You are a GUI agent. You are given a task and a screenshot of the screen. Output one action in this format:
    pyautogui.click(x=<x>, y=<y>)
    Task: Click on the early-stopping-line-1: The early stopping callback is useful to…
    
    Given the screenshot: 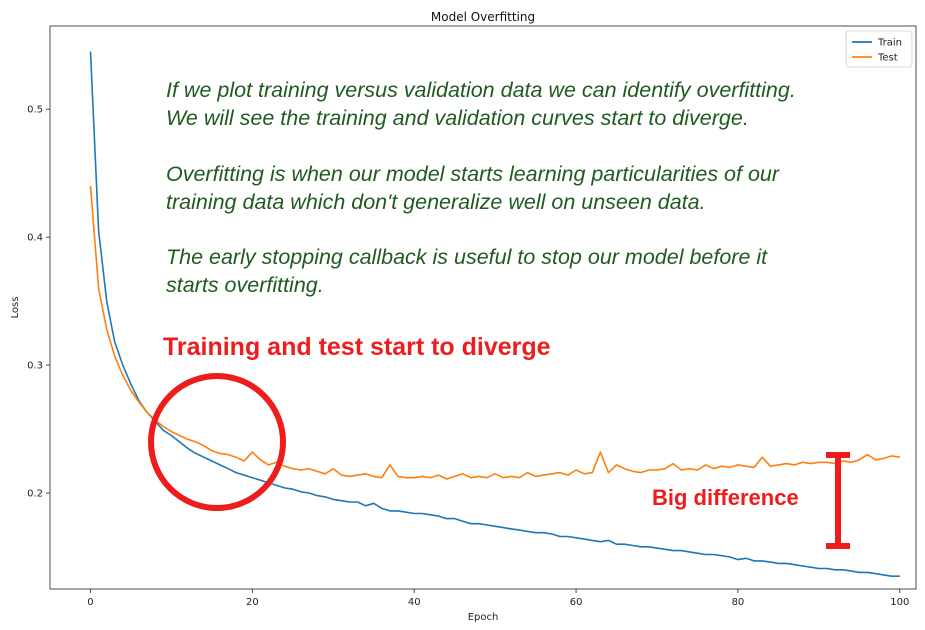 What is the action you would take?
    pyautogui.click(x=467, y=257)
    